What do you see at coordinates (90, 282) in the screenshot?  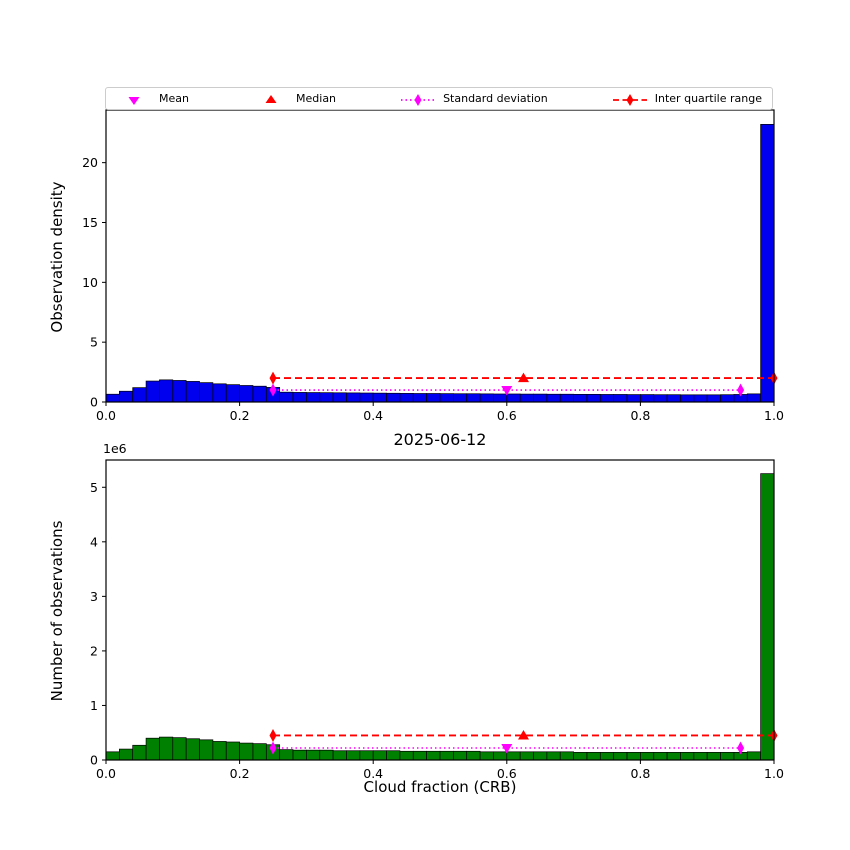 I see `y-tick-label: 10` at bounding box center [90, 282].